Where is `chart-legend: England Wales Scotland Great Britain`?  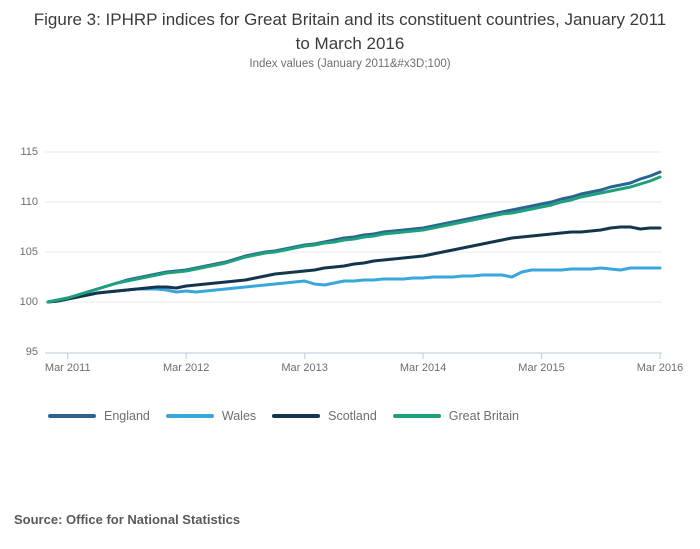
chart-legend: England Wales Scotland Great Britain is located at coordinates (283, 416).